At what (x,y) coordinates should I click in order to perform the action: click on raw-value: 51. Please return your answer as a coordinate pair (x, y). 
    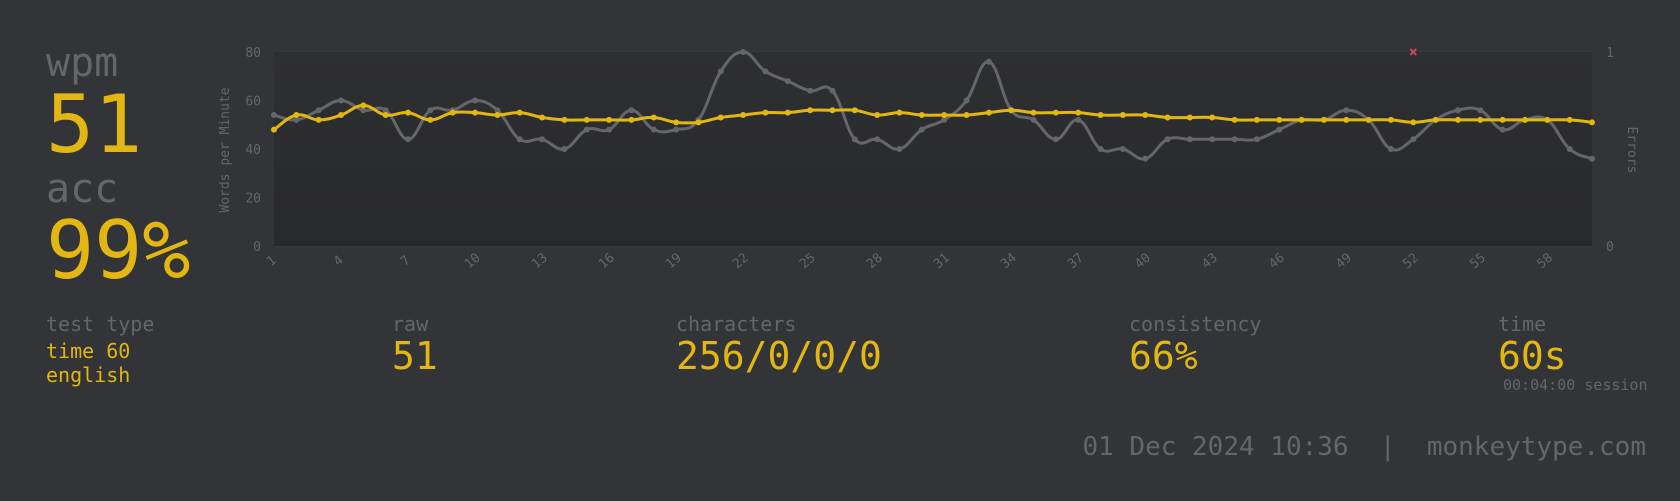
    Looking at the image, I should click on (415, 356).